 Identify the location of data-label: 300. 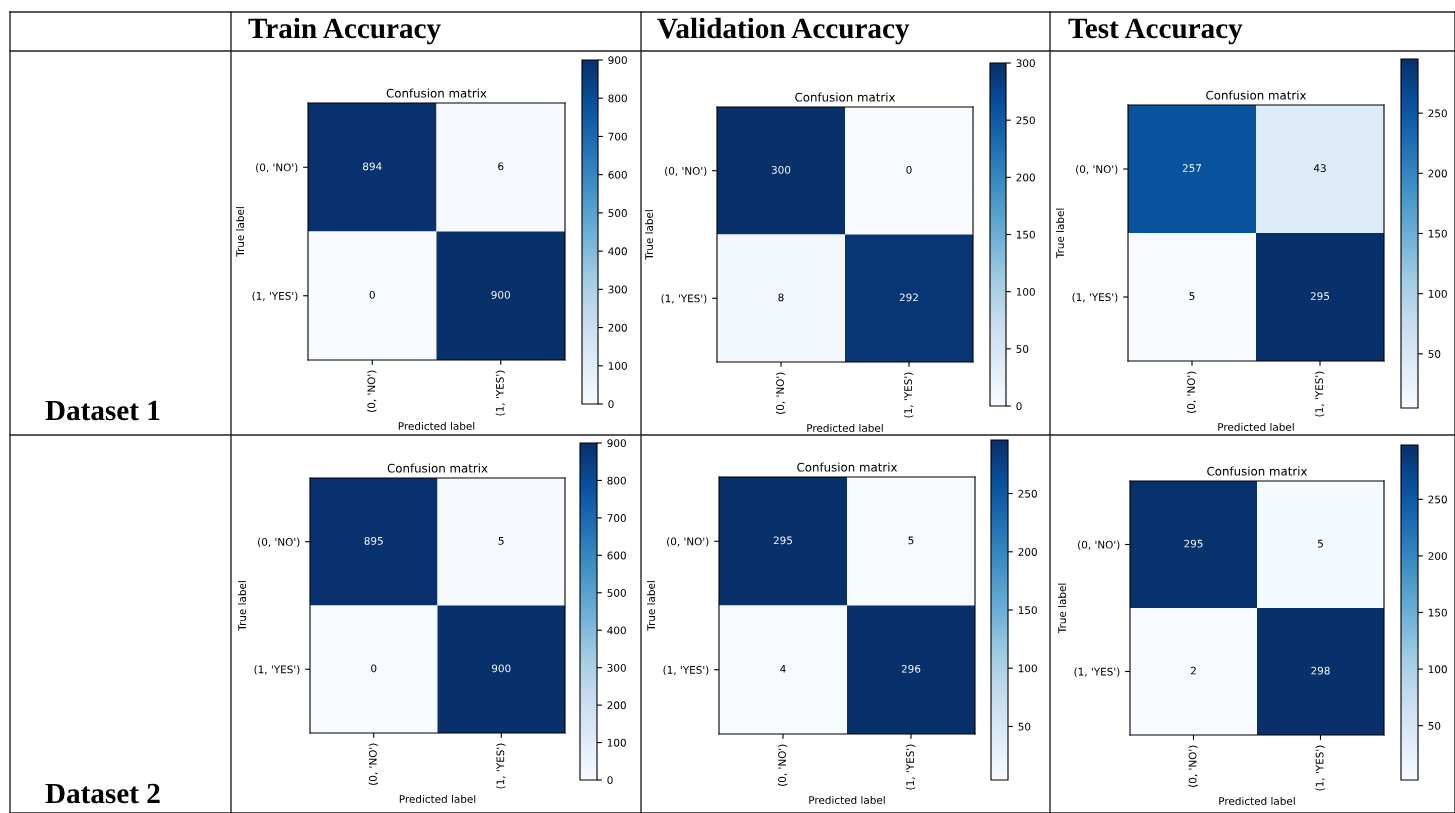
(781, 169).